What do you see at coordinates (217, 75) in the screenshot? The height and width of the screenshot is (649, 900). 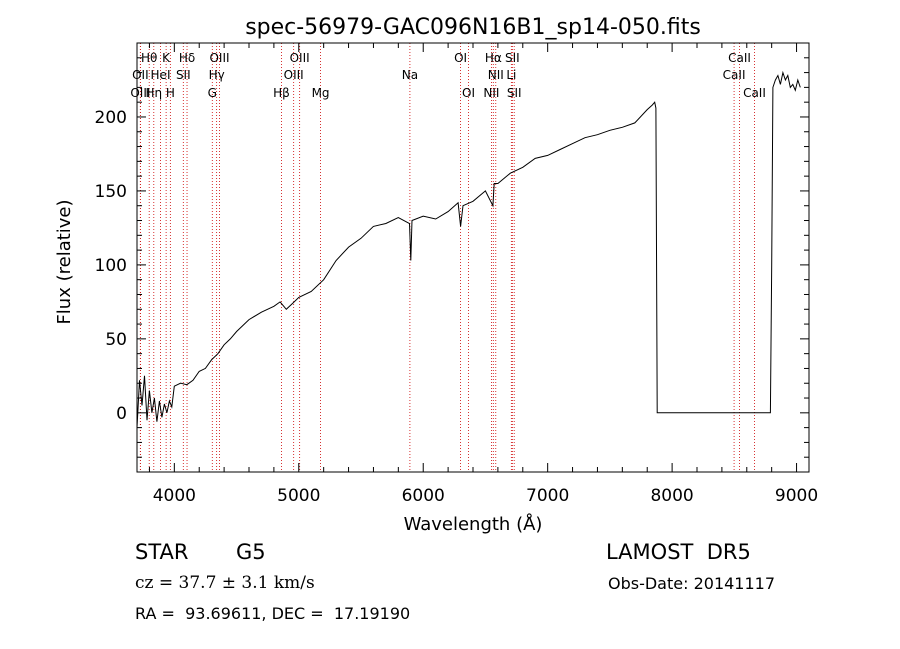 I see `line-label-12: Hγ` at bounding box center [217, 75].